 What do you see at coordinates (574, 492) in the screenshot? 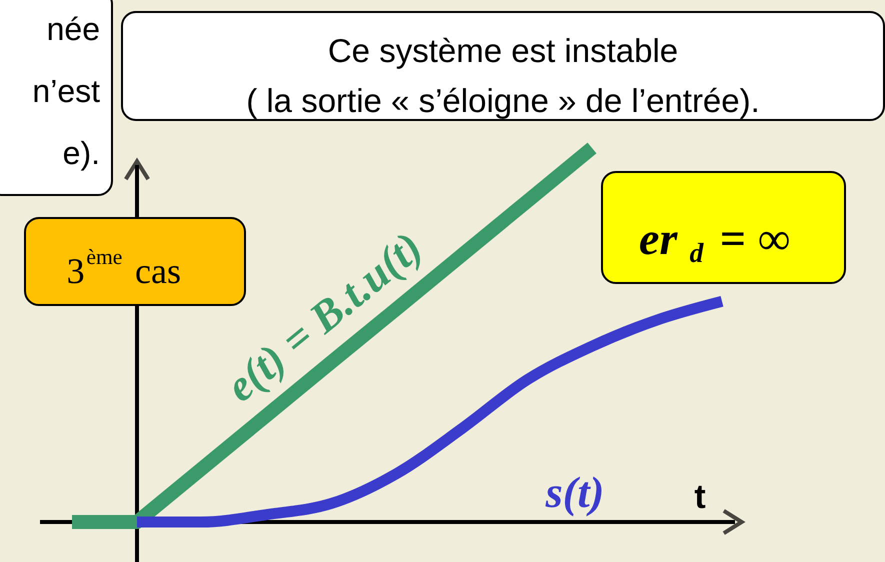
I see `series-label: s(t)` at bounding box center [574, 492].